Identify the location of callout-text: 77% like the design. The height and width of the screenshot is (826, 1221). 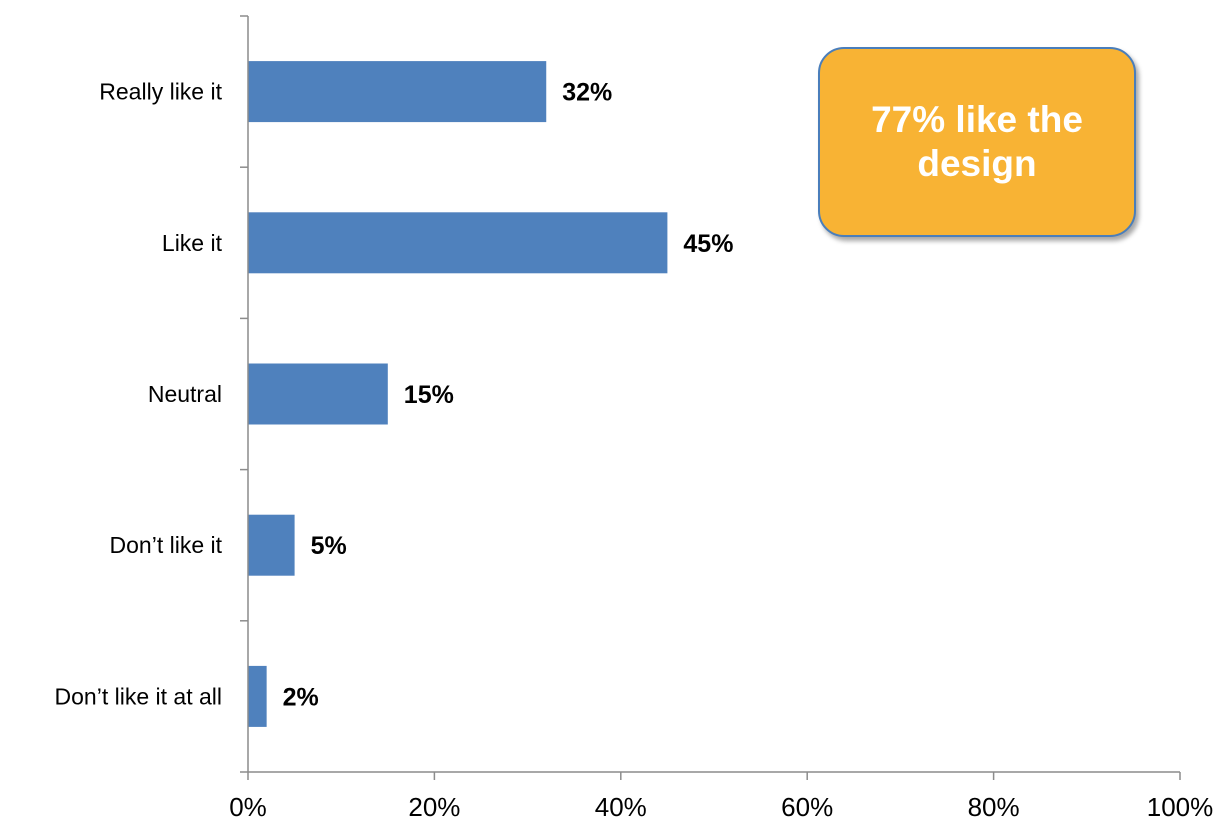
(977, 141).